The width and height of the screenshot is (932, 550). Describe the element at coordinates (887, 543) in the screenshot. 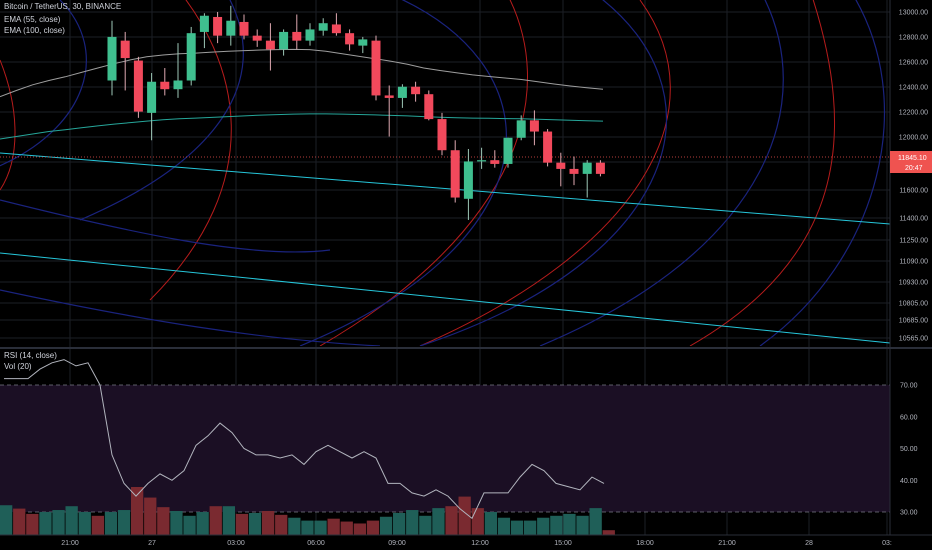

I see `time-tick-label: 03:` at that location.